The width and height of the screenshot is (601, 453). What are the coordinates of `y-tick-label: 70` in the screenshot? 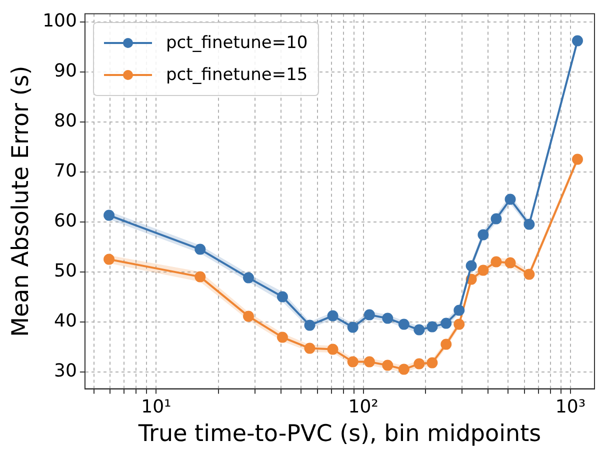 It's located at (65, 171).